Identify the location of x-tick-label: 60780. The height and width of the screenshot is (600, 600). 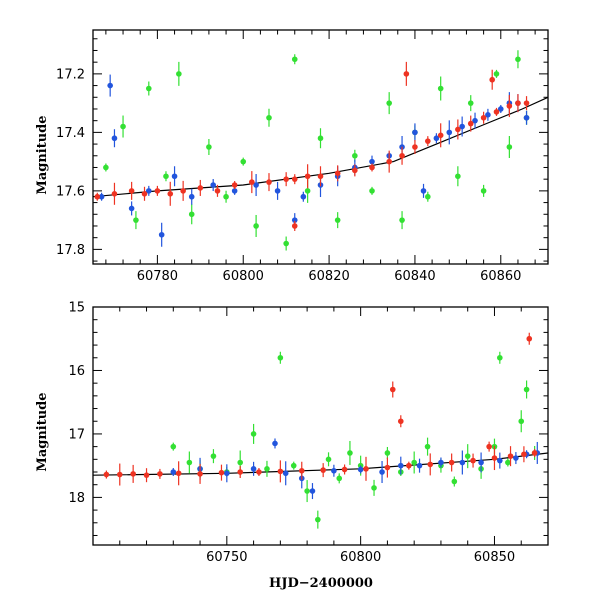
(157, 276).